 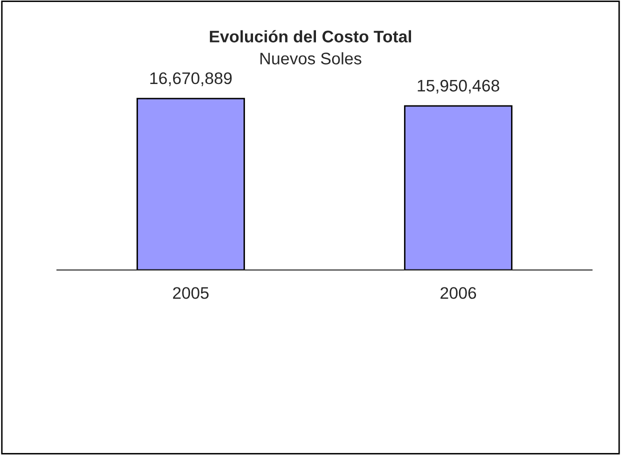 What do you see at coordinates (191, 293) in the screenshot?
I see `x-tick-label: 2005` at bounding box center [191, 293].